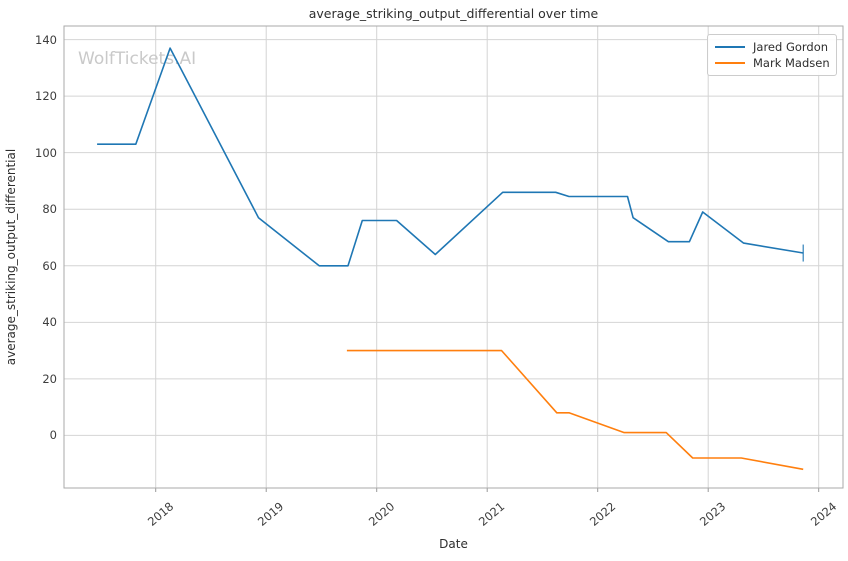  Describe the element at coordinates (575, 410) in the screenshot. I see `series-line-mark-madsen` at that location.